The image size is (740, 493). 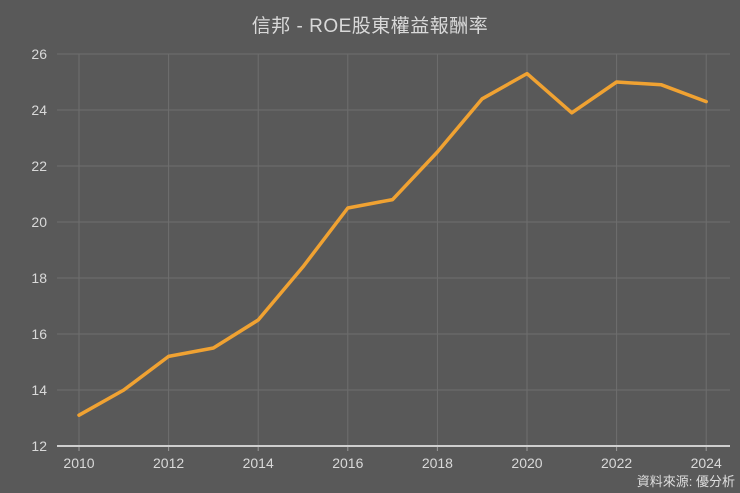 I want to click on y-axis-tick-label: 18, so click(x=39, y=278).